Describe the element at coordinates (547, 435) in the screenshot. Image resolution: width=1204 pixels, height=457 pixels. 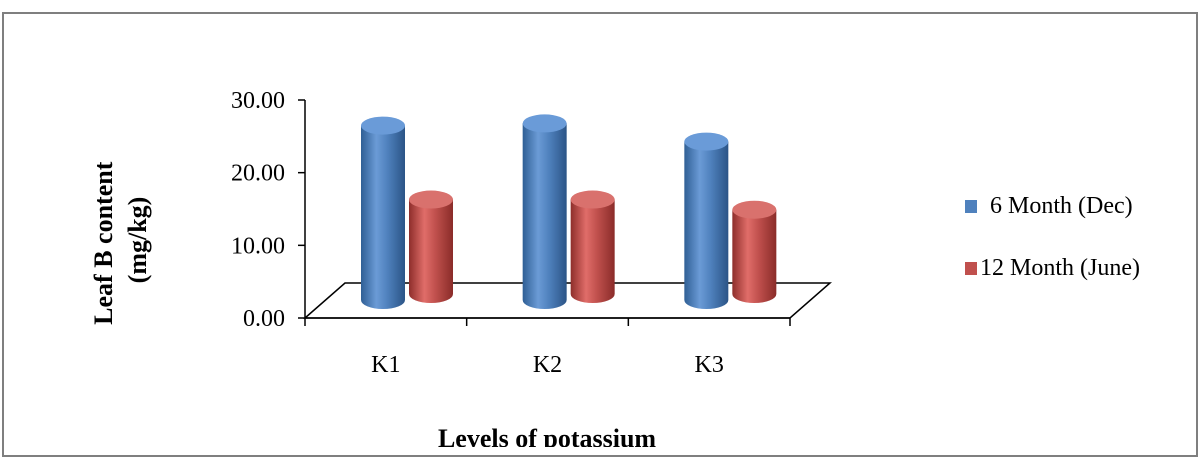
I see `x-axis-title: Levels of potassium` at that location.